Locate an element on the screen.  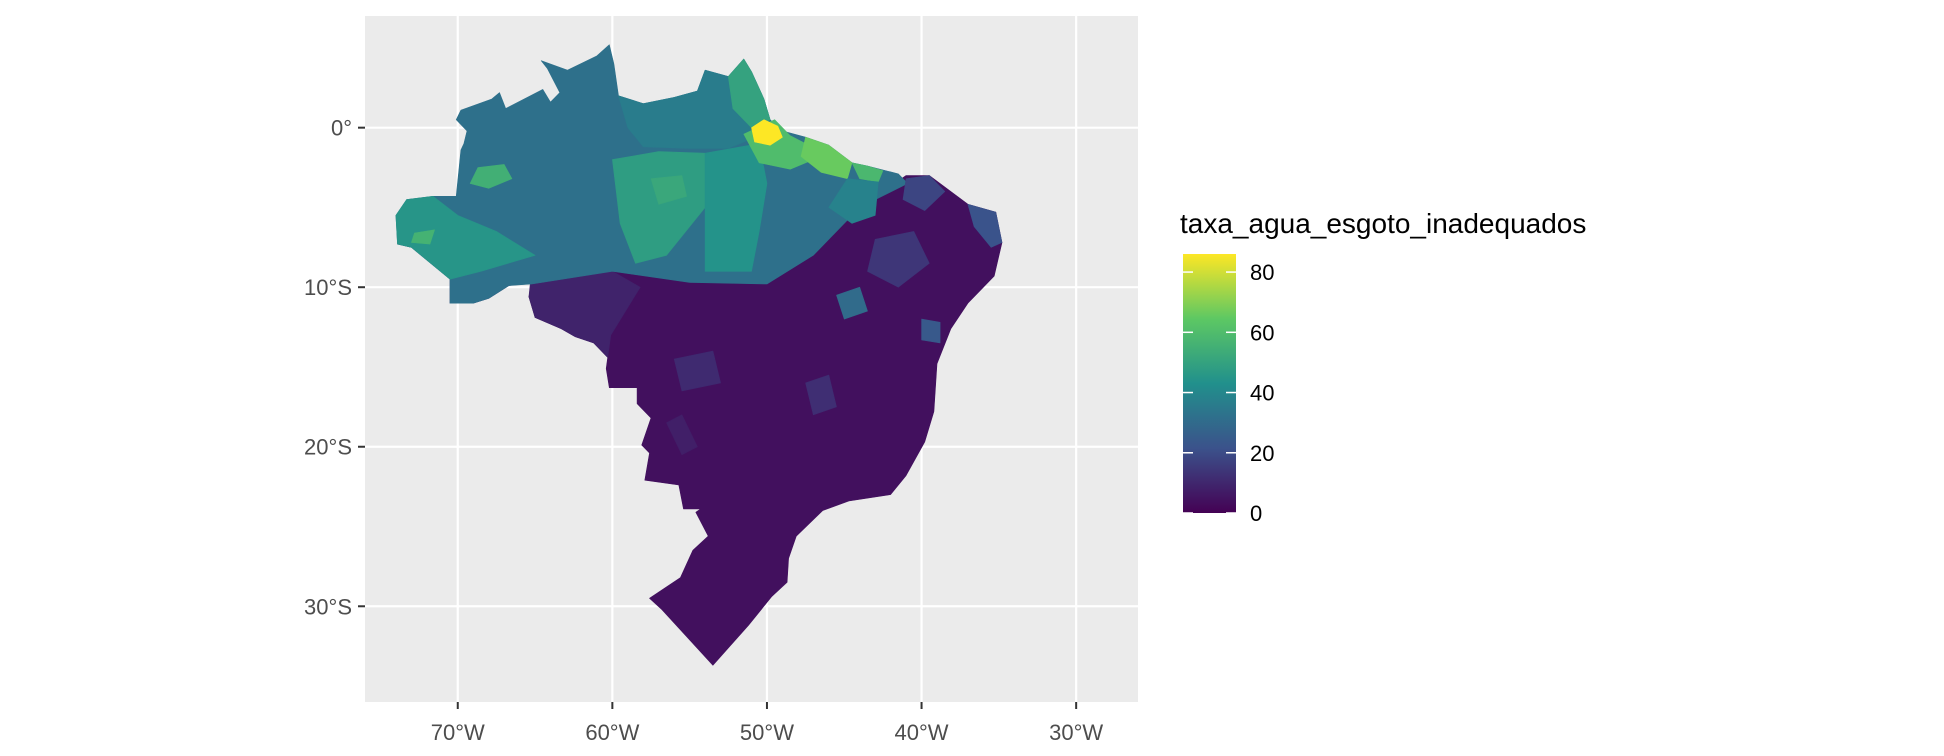
legend-tick-label: 60 is located at coordinates (1262, 332).